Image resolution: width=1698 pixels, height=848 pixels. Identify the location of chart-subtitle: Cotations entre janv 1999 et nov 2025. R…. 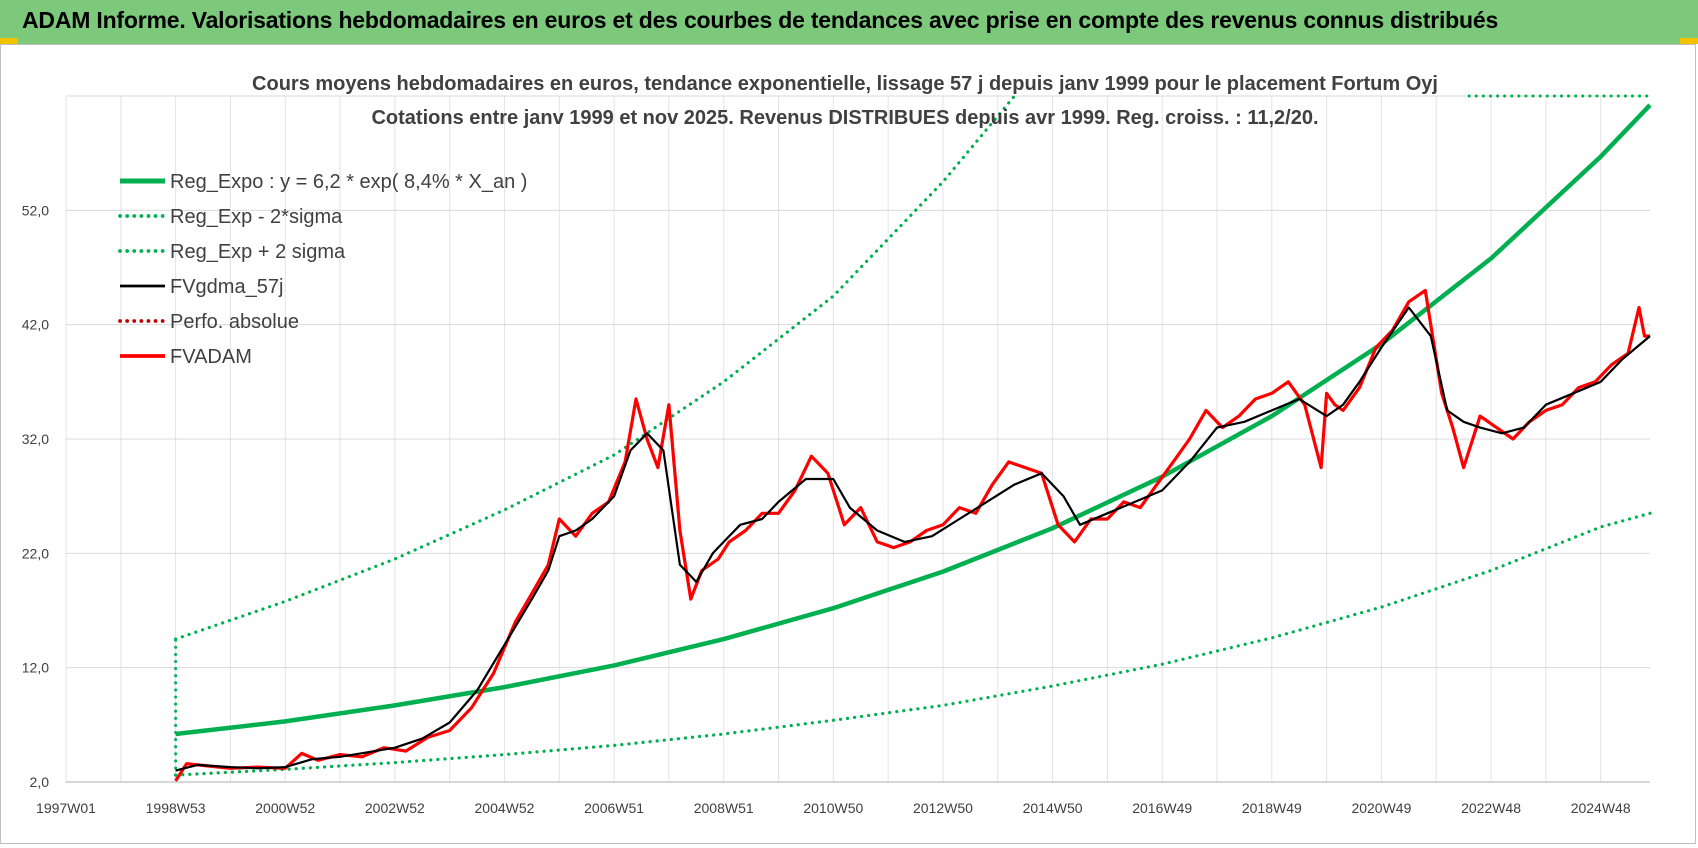
(844, 118).